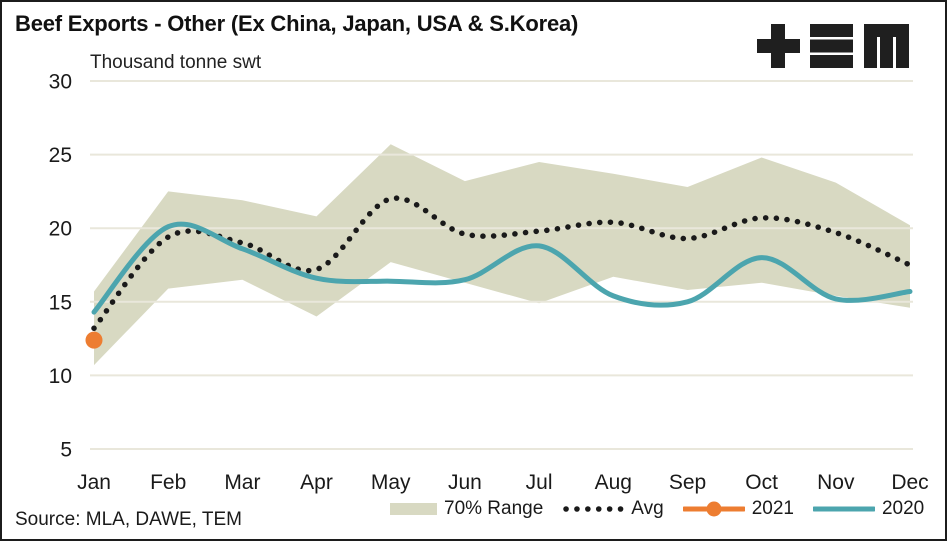  What do you see at coordinates (772, 508) in the screenshot?
I see `legend-label-2021: 2021` at bounding box center [772, 508].